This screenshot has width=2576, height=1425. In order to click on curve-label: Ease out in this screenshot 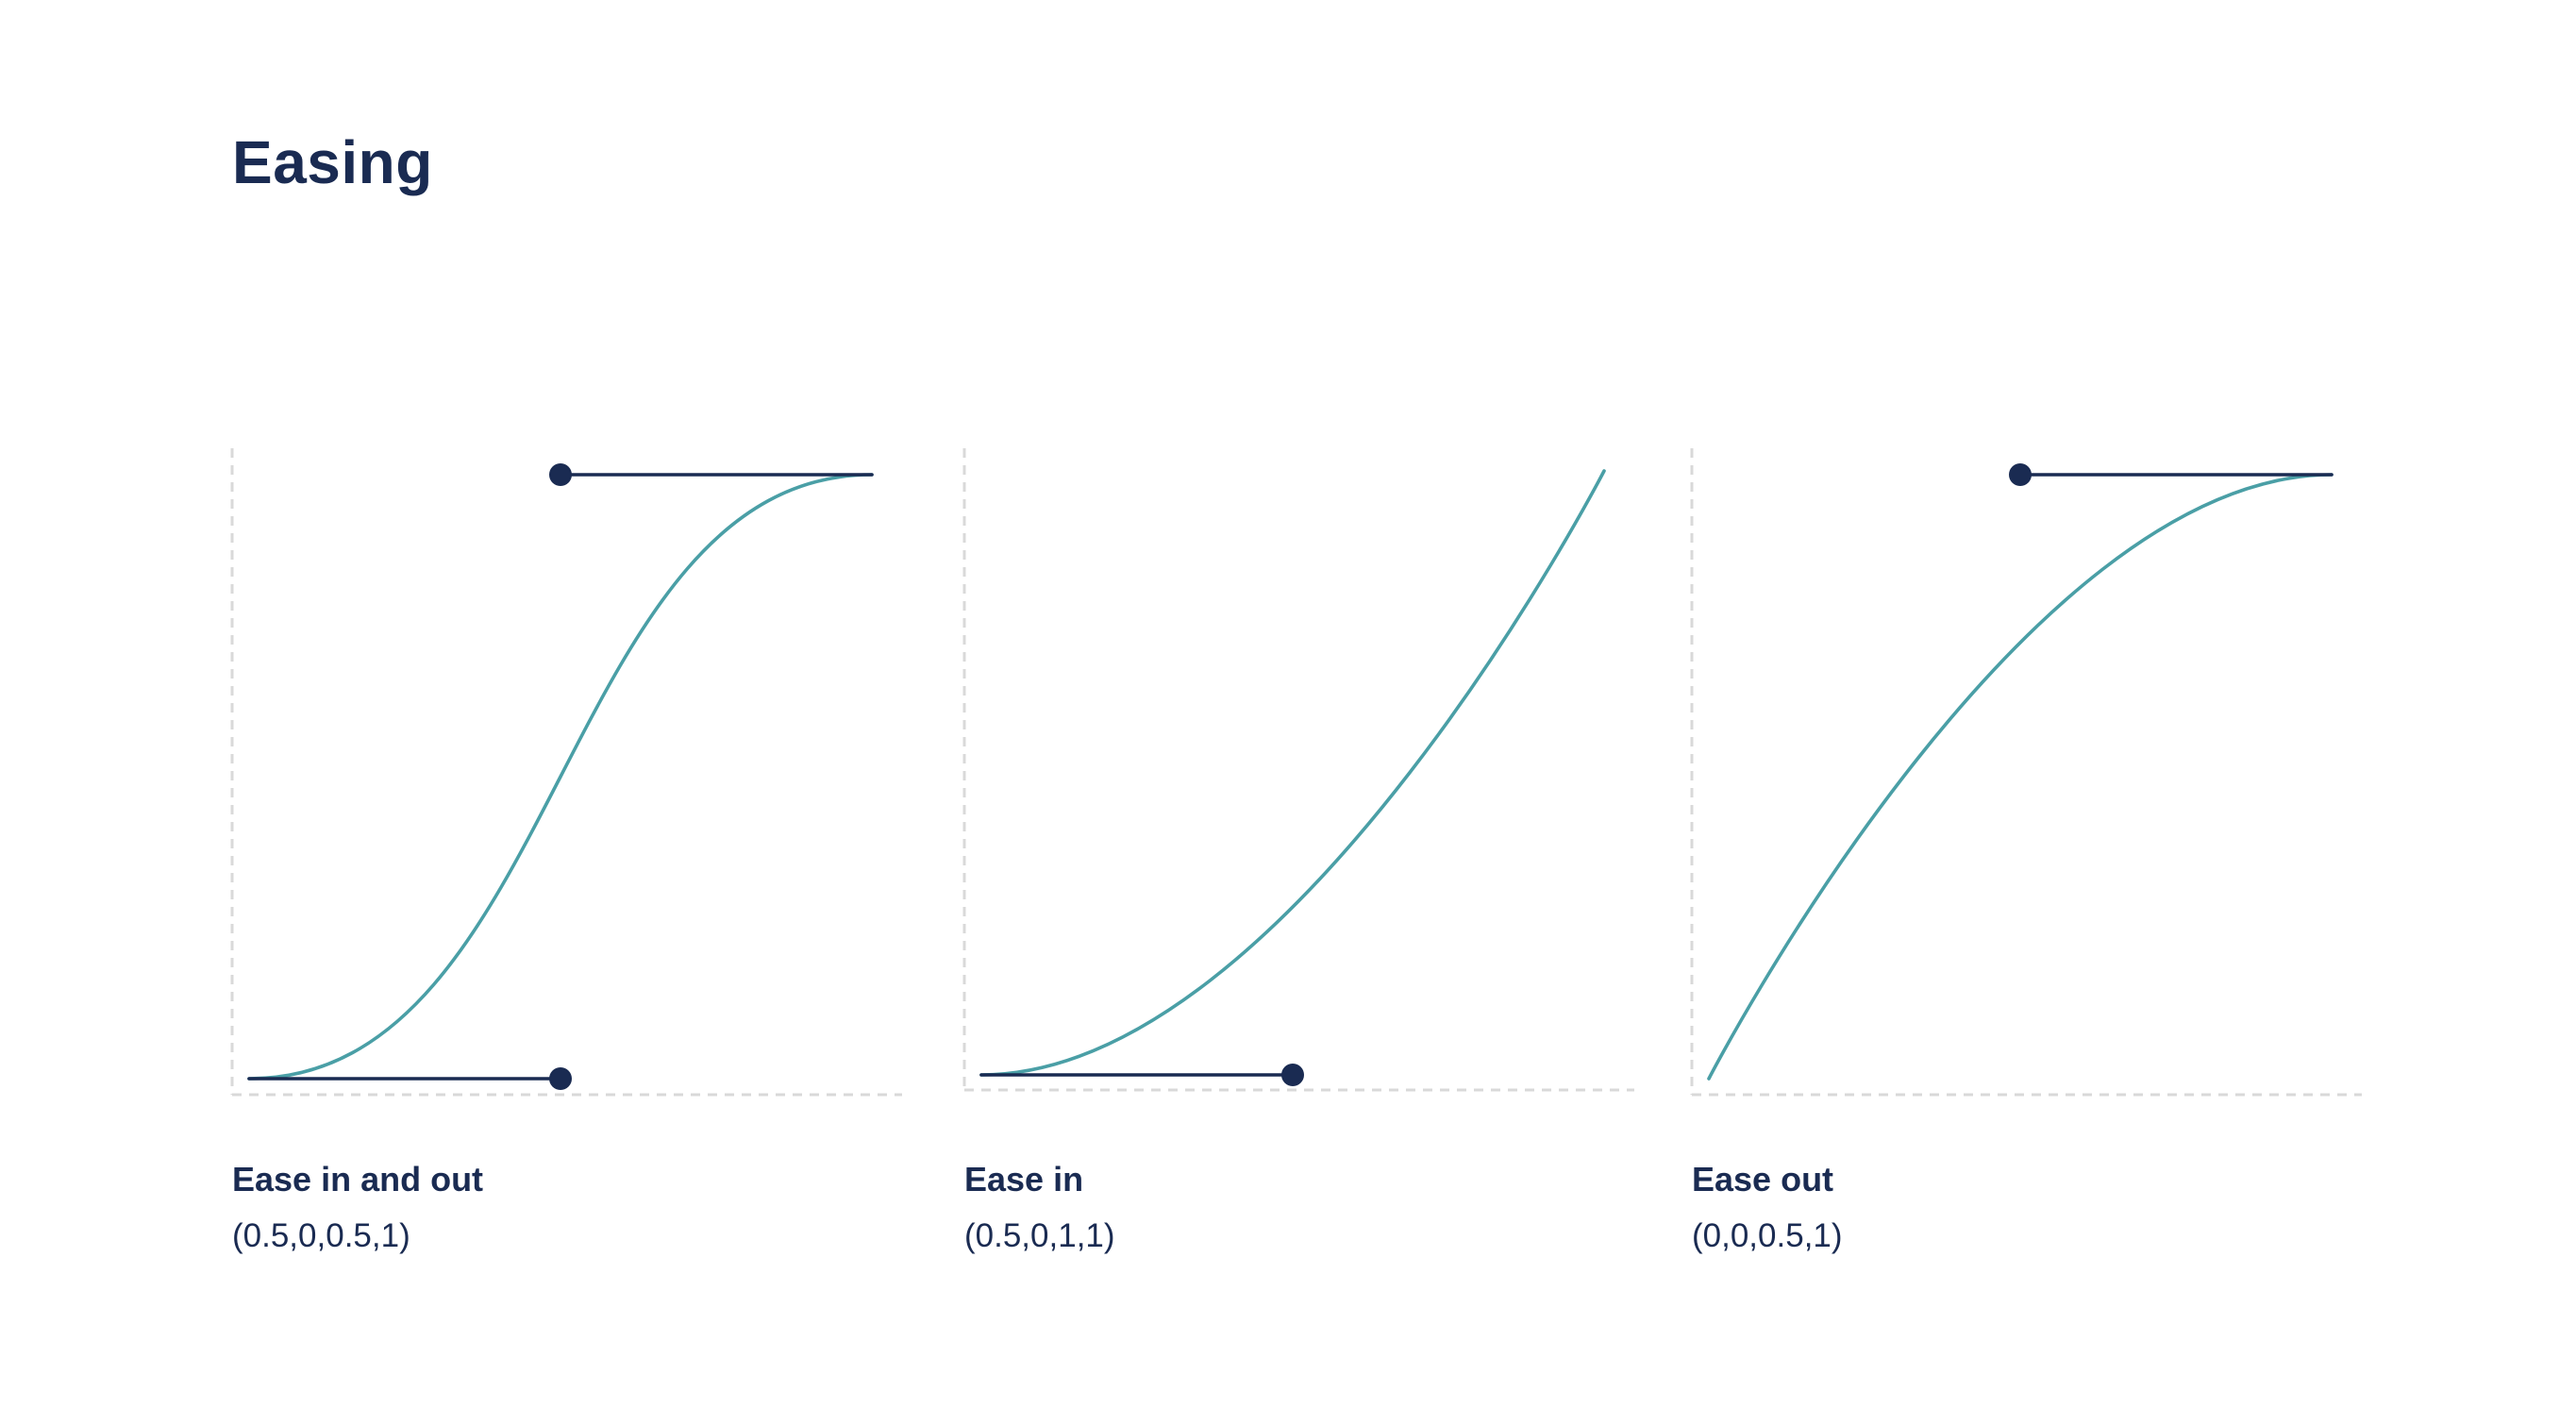, I will do `click(1763, 1179)`.